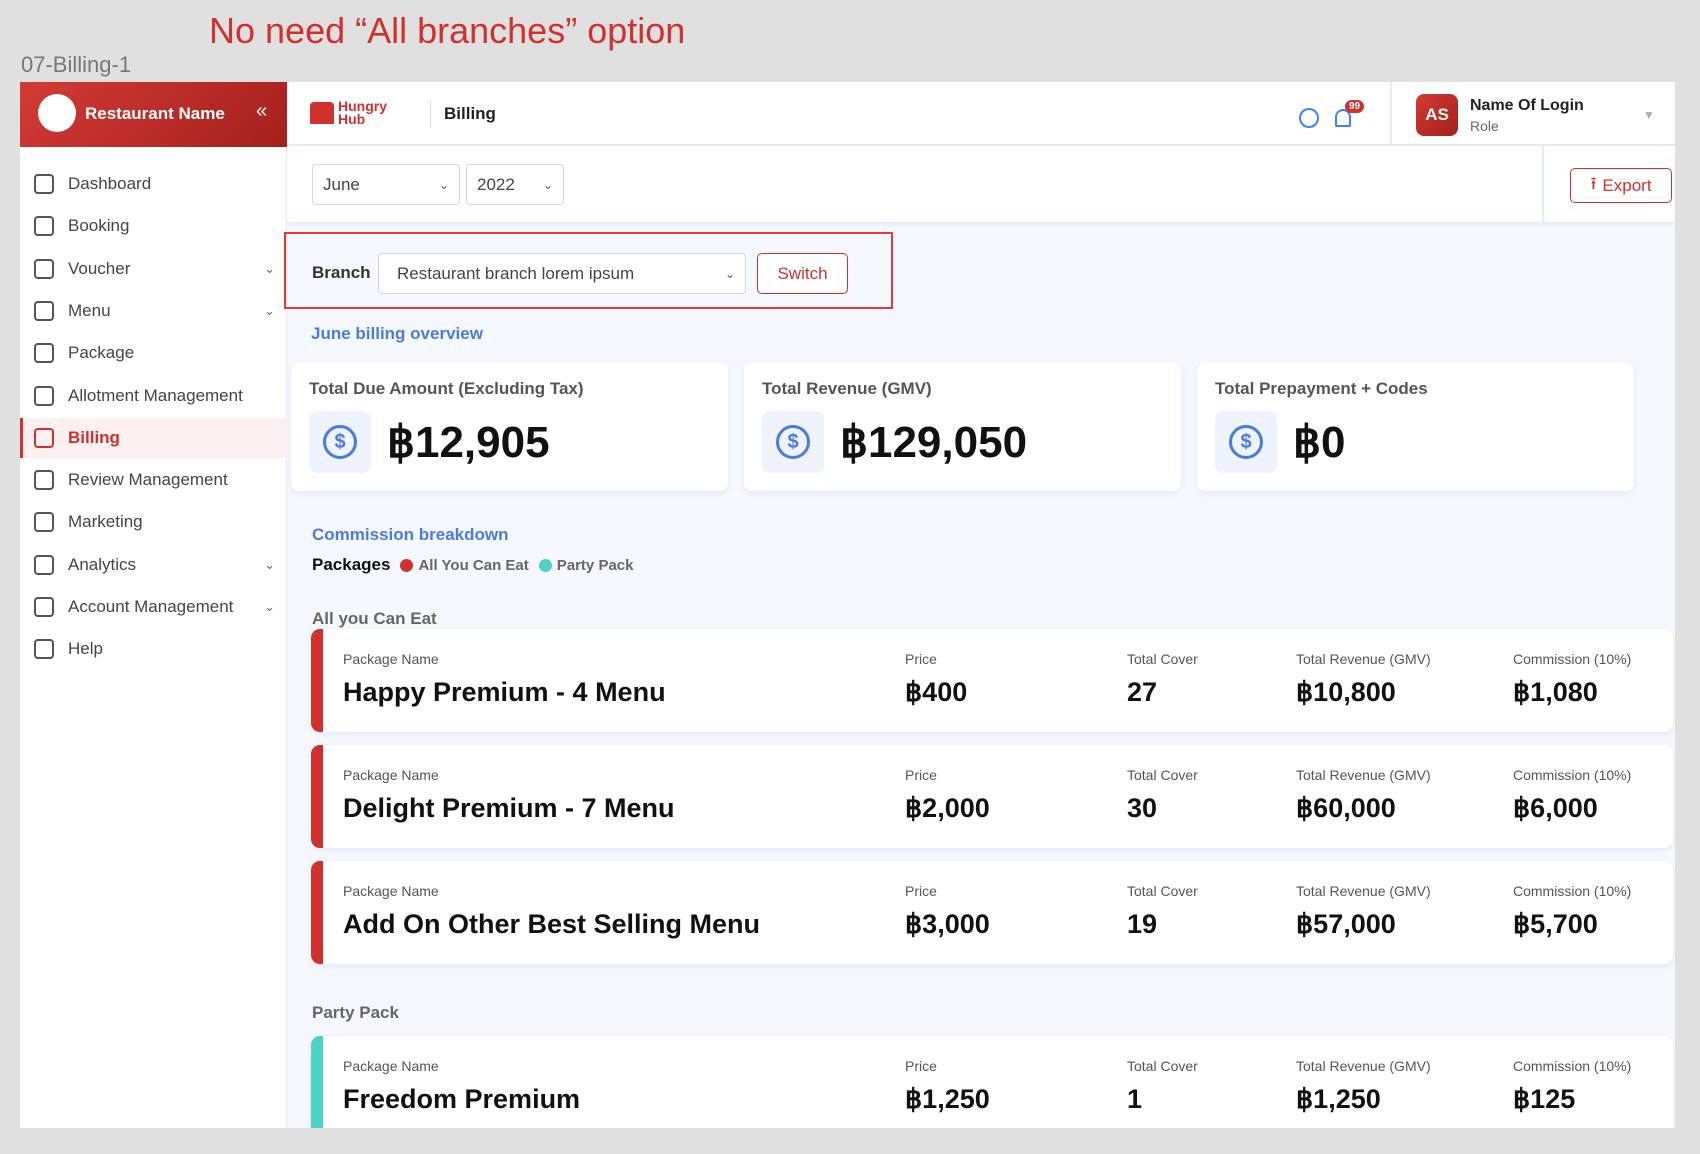 This screenshot has height=1154, width=1700. I want to click on summary-card-title: Total Prepayment + Codes, so click(1321, 388).